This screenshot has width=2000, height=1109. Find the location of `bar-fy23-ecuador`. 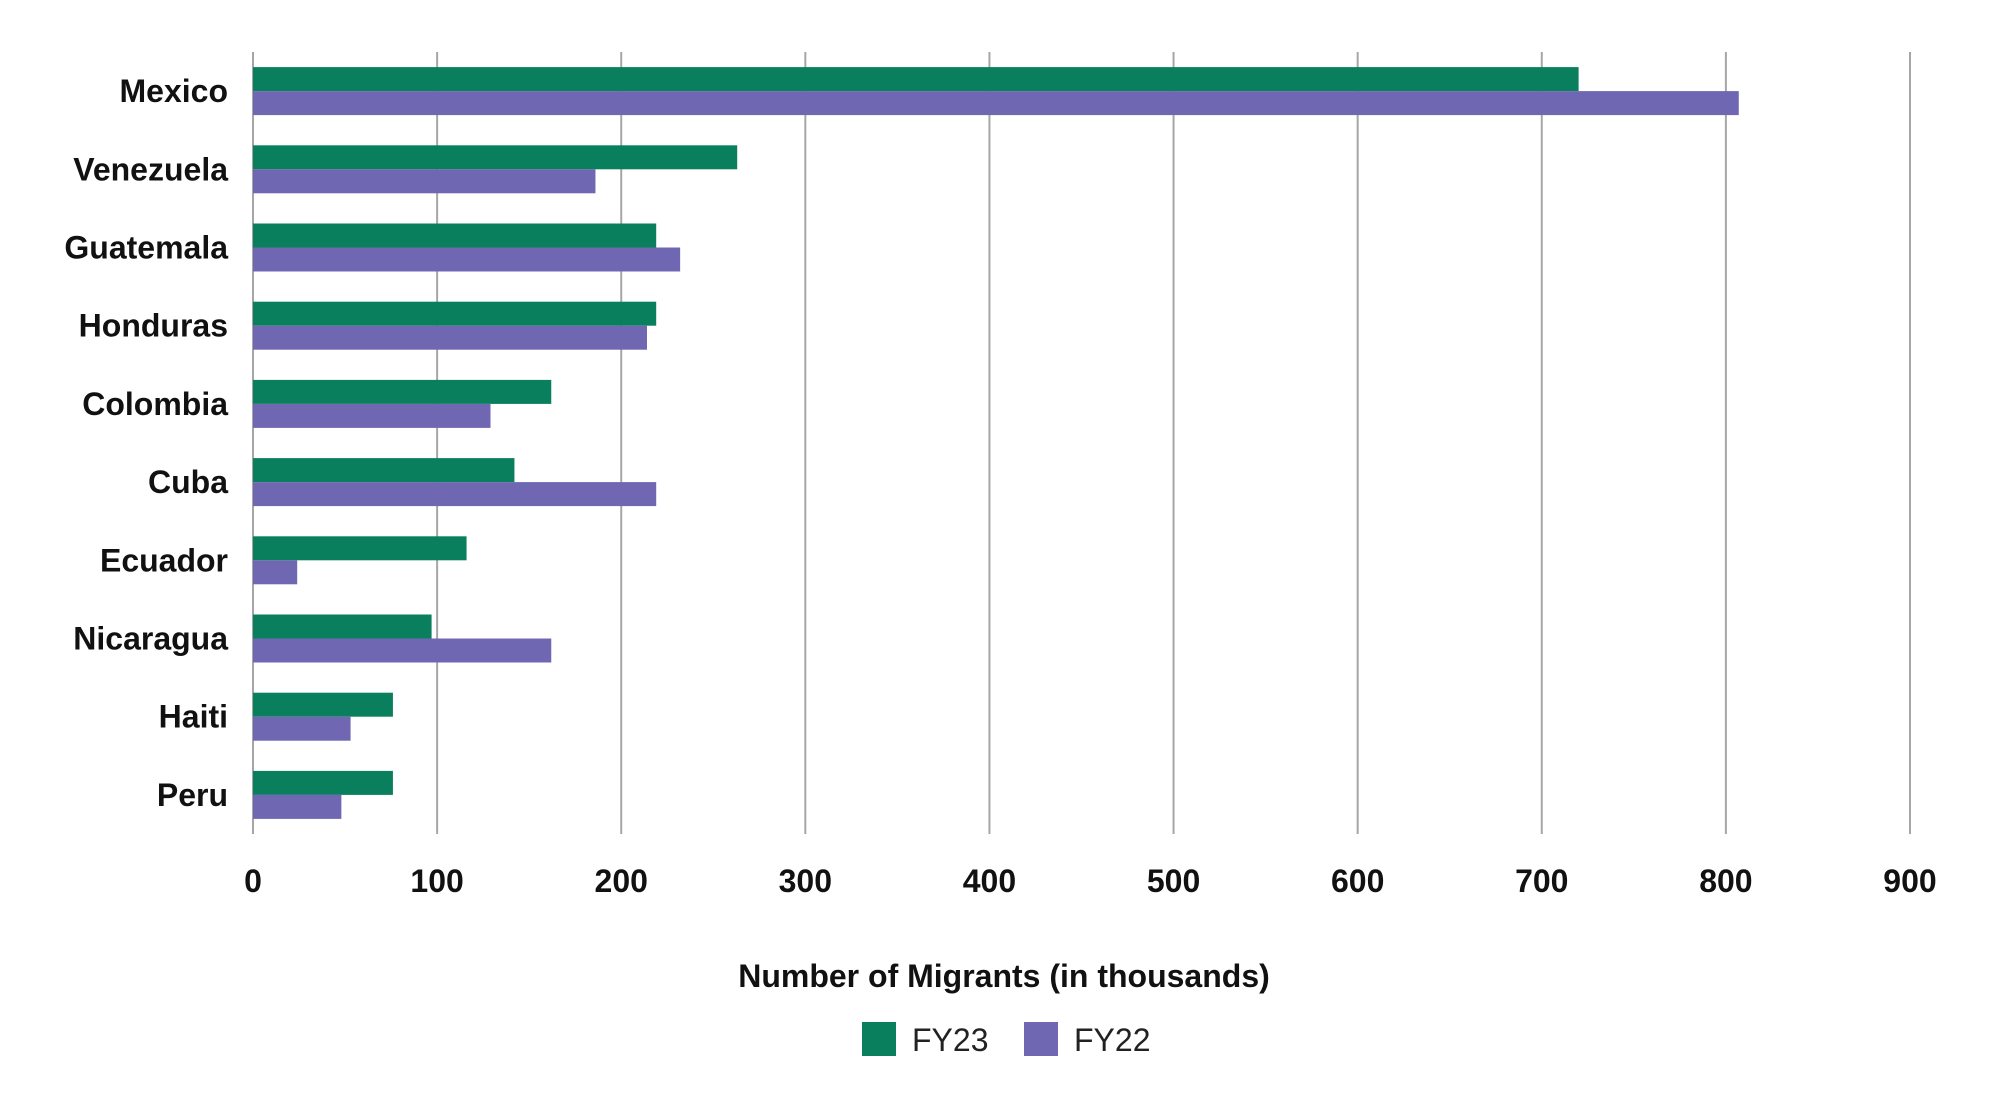

bar-fy23-ecuador is located at coordinates (360, 548).